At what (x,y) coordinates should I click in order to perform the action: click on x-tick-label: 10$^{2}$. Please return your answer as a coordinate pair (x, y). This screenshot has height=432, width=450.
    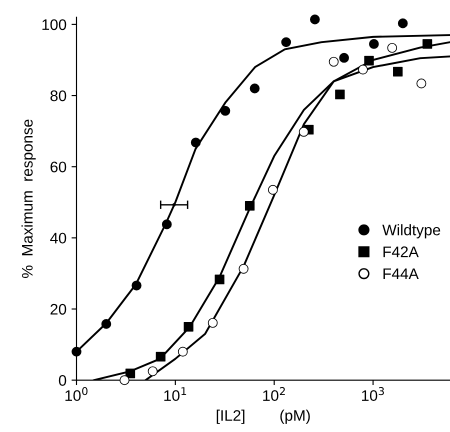
    Looking at the image, I should click on (274, 394).